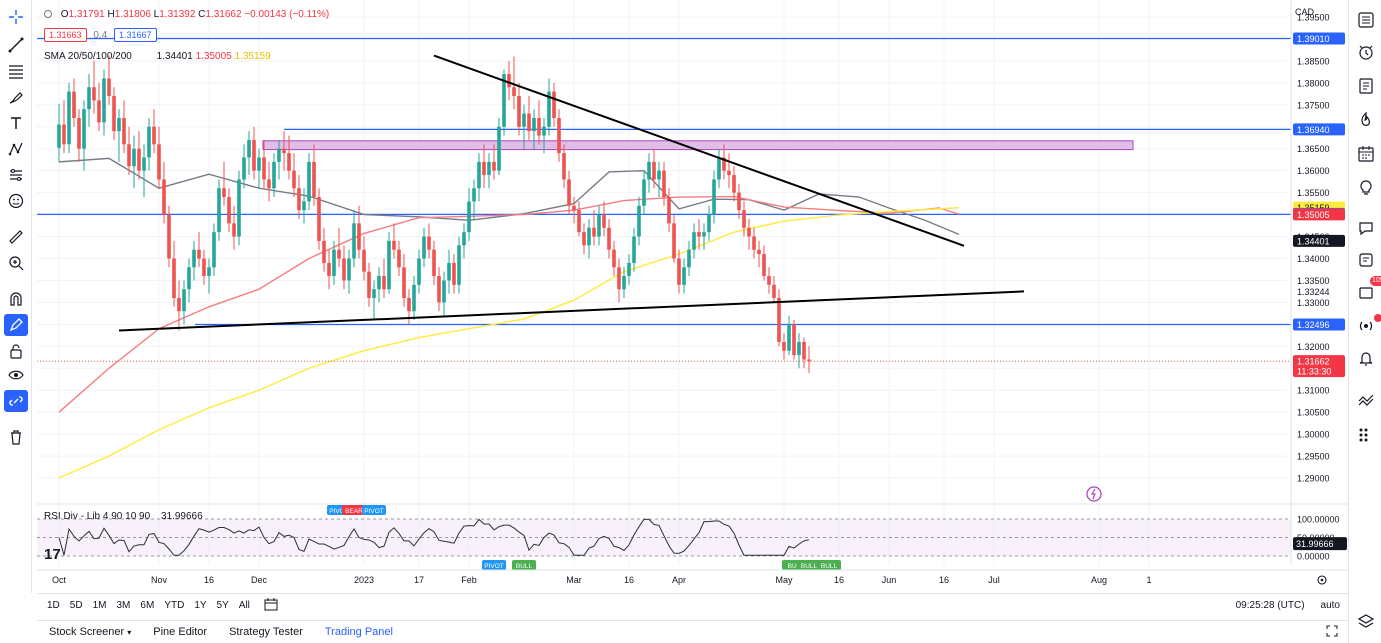 The width and height of the screenshot is (1381, 643). Describe the element at coordinates (16, 299) in the screenshot. I see `magnet-icon` at that location.